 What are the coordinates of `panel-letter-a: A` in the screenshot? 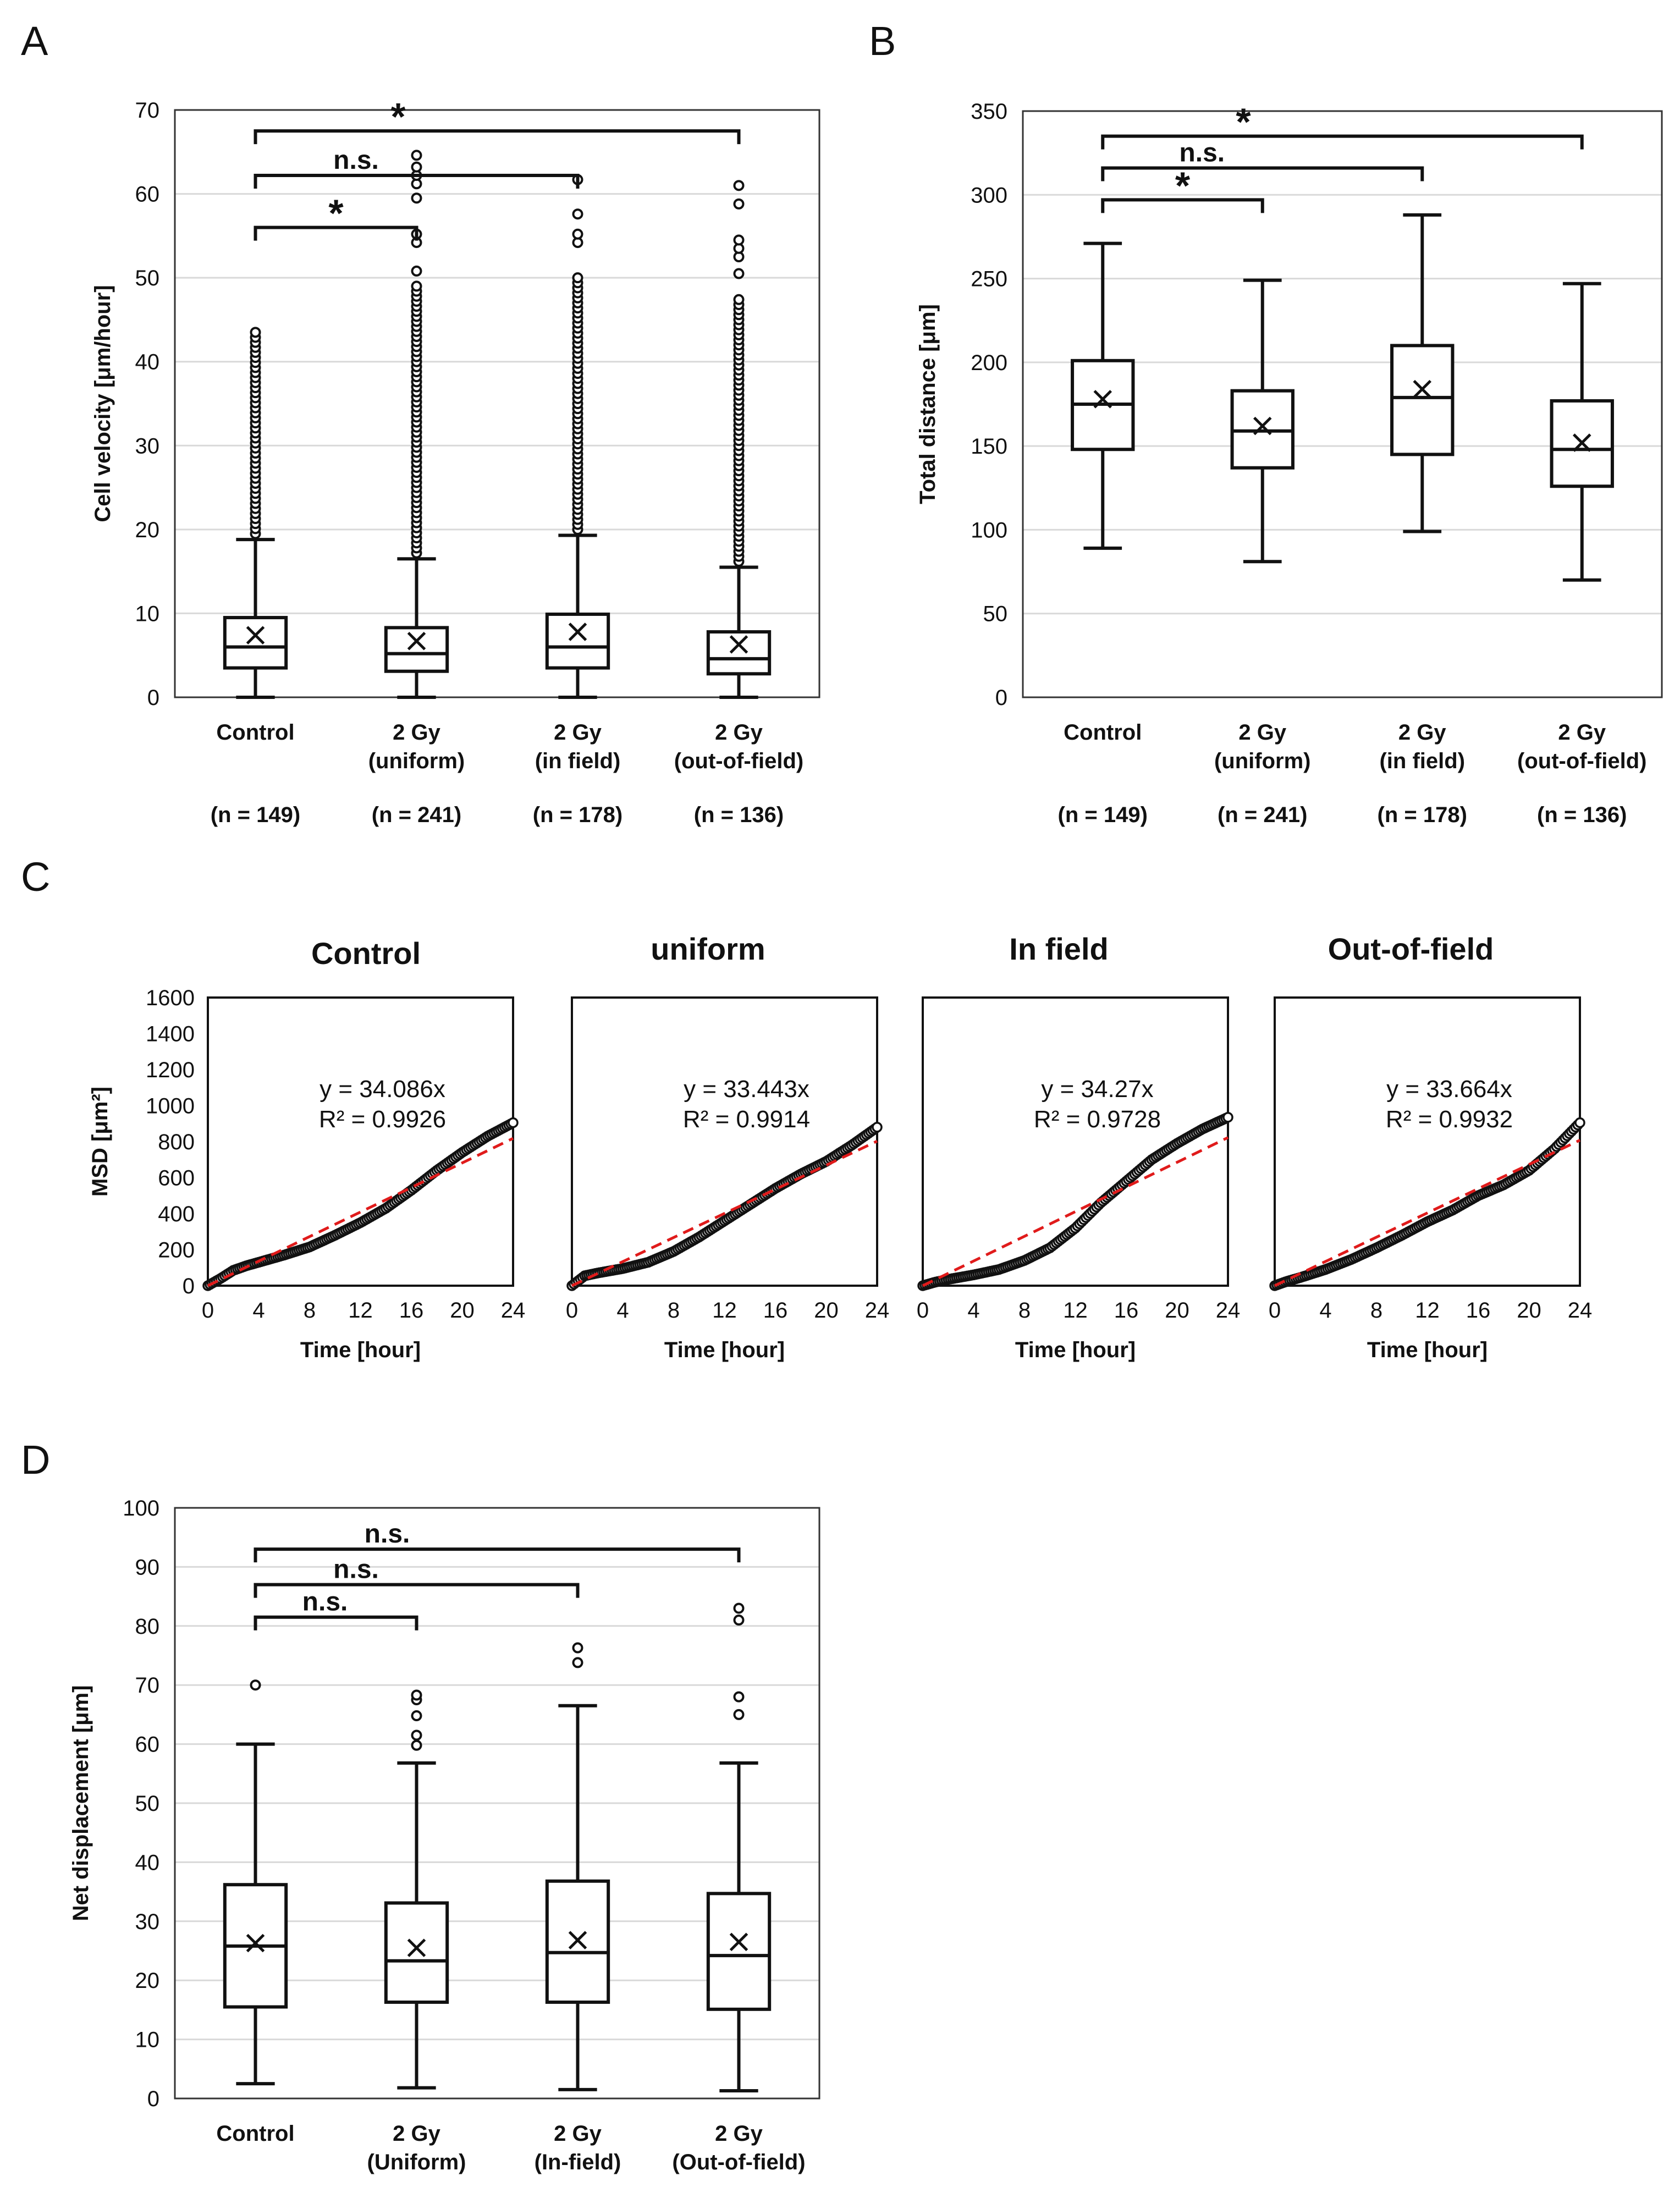 It's located at (34, 41).